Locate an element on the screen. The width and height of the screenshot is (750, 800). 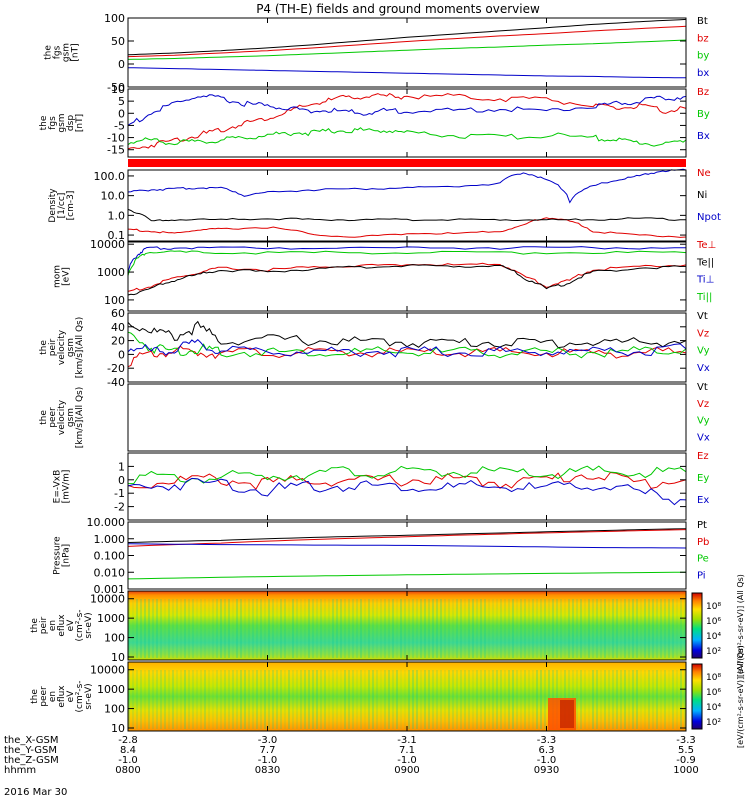
y-tick-label: 1000 is located at coordinates (111, 618).